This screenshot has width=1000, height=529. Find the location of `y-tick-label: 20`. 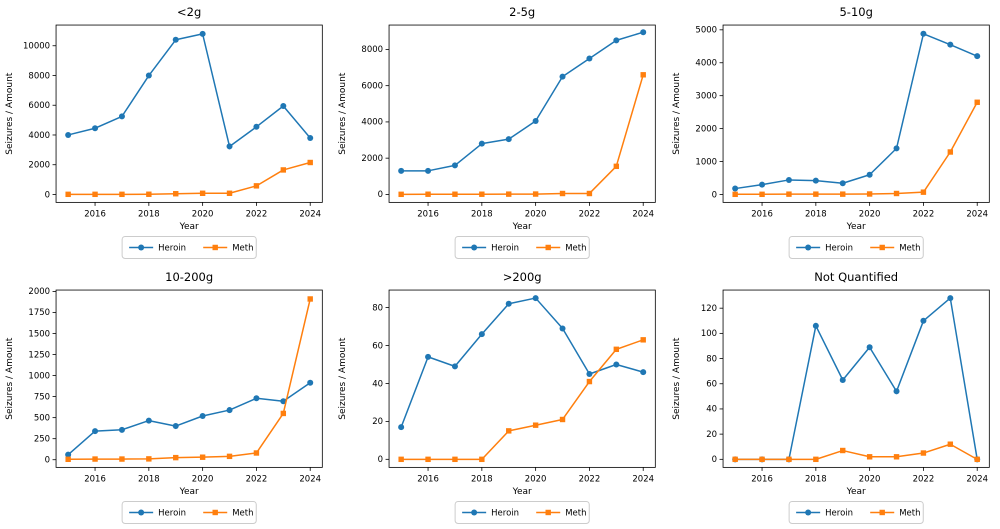

y-tick-label: 20 is located at coordinates (711, 434).